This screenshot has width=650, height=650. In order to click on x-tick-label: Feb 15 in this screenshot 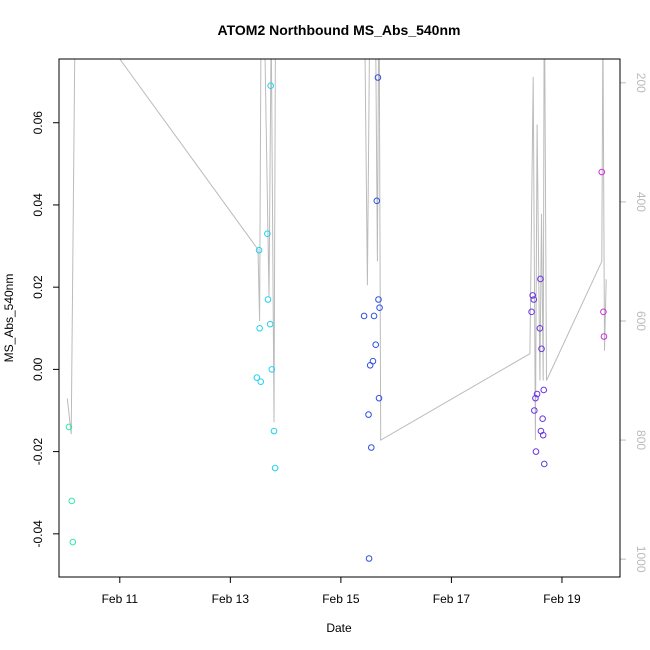, I will do `click(341, 599)`.